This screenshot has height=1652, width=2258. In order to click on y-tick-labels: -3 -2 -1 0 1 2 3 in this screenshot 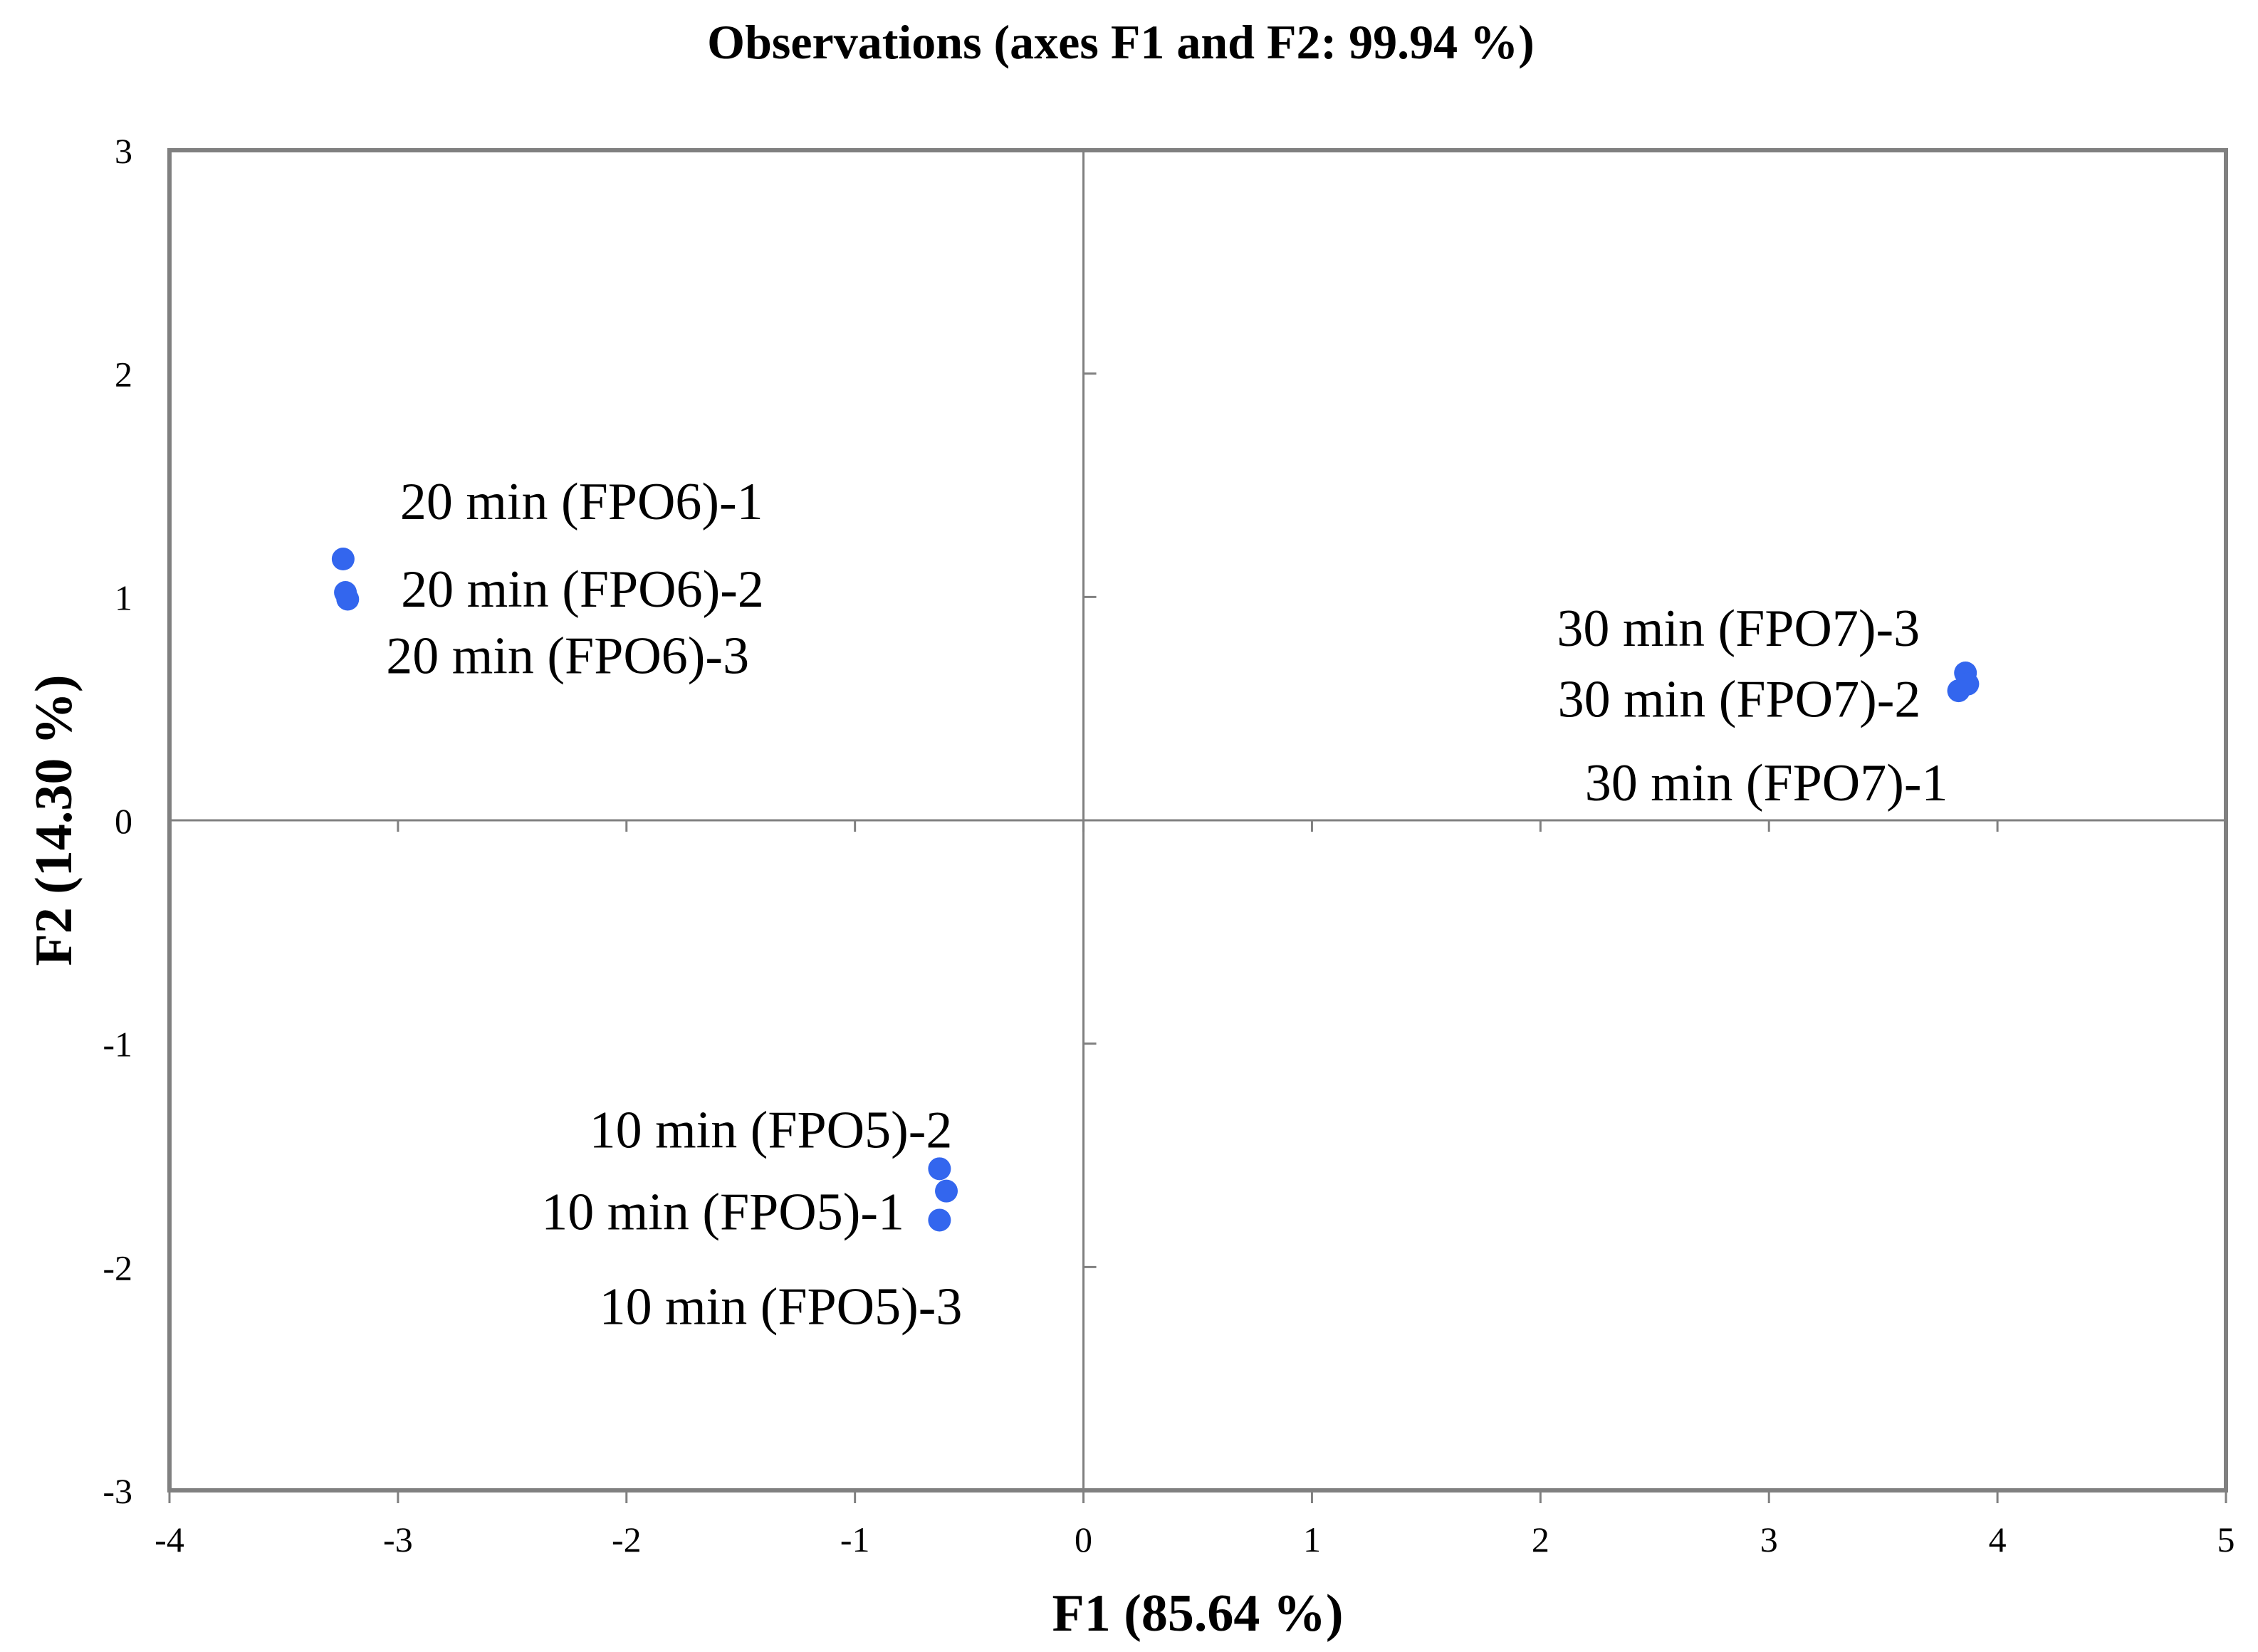, I will do `click(117, 821)`.